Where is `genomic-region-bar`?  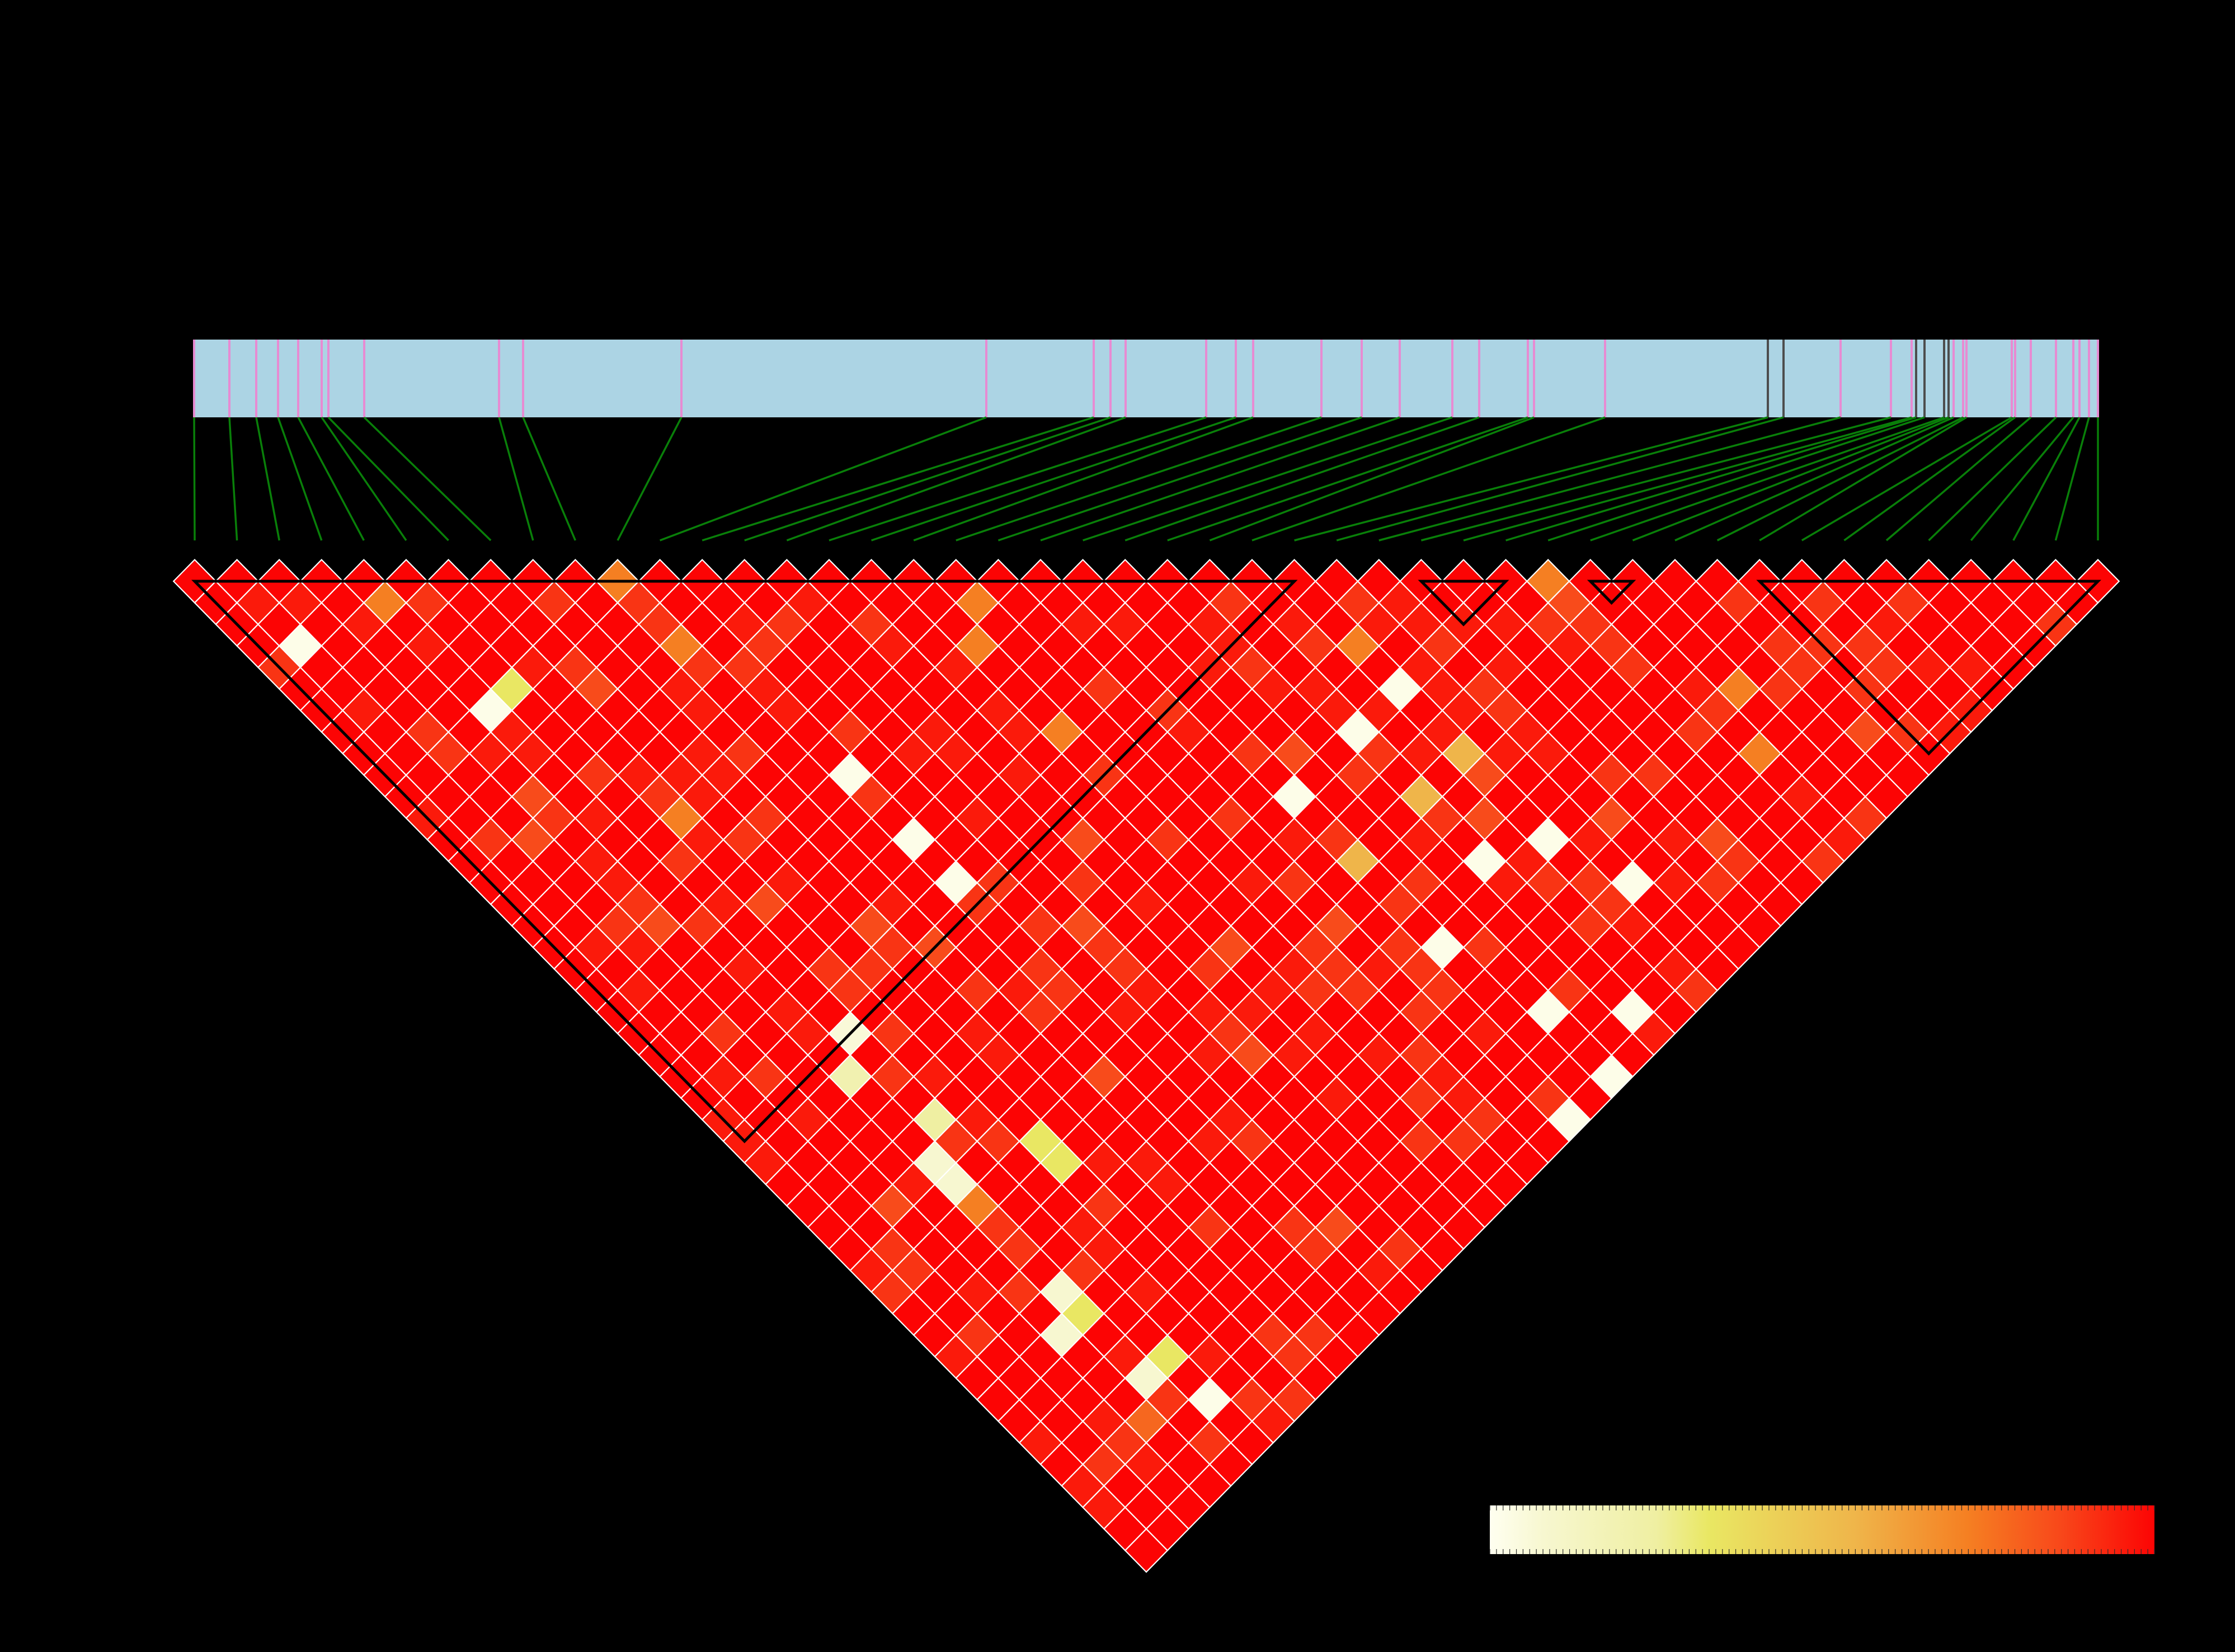
genomic-region-bar is located at coordinates (1146, 379).